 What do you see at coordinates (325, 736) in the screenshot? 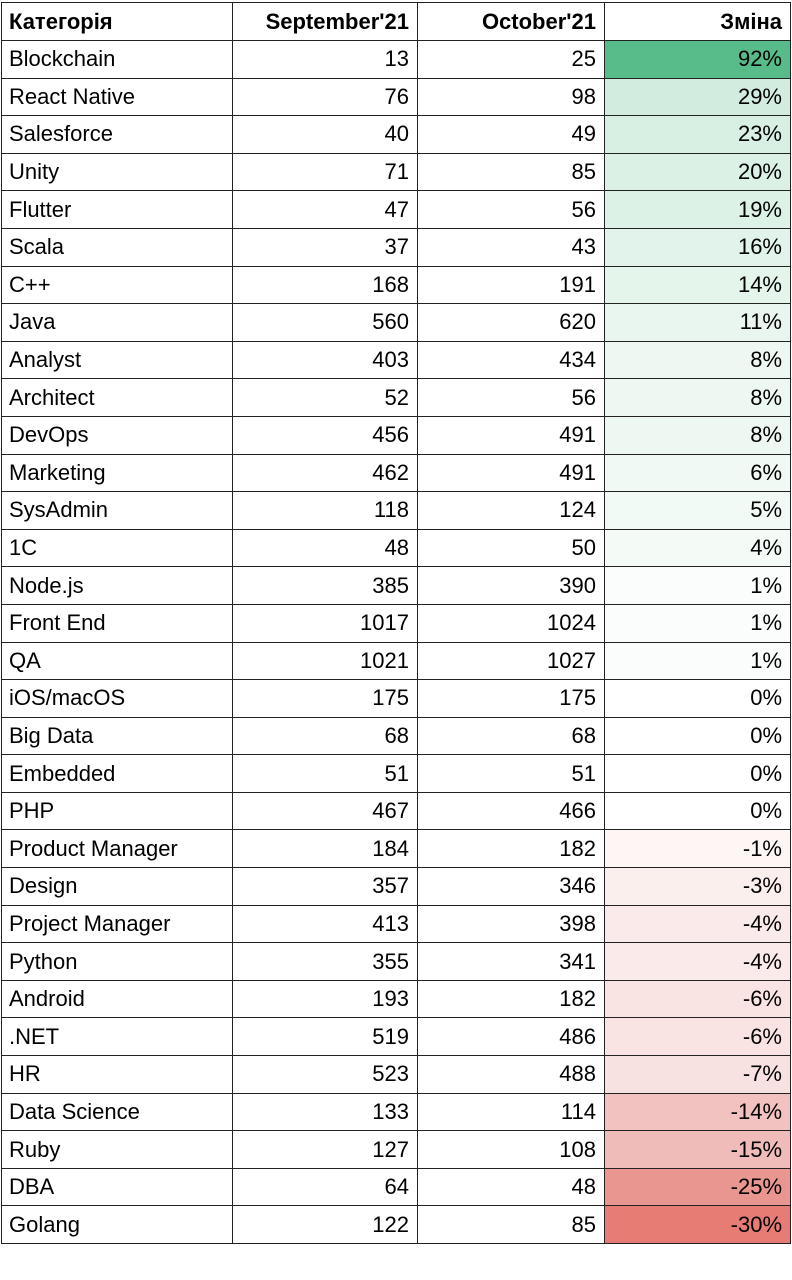
I see `september-cell: 68` at bounding box center [325, 736].